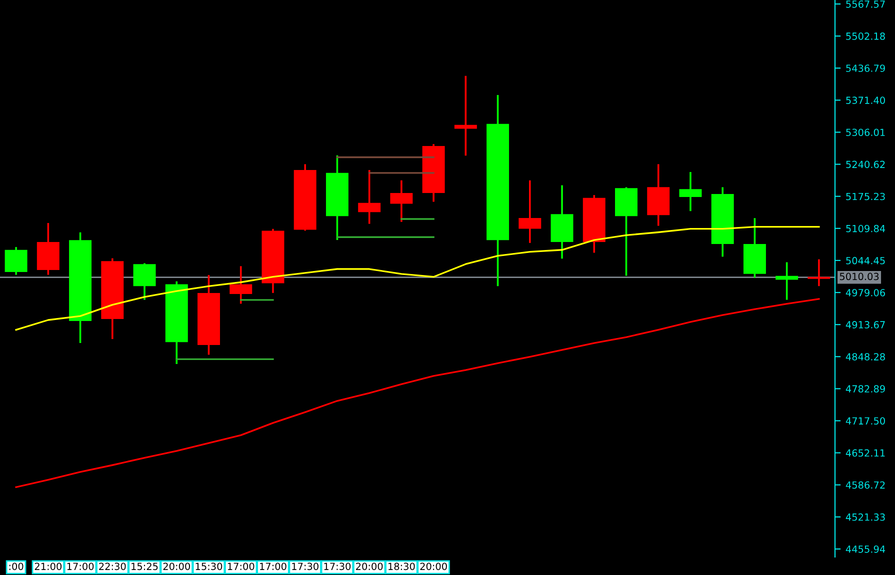  Describe the element at coordinates (145, 566) in the screenshot. I see `x-tick-label: 15:25` at that location.